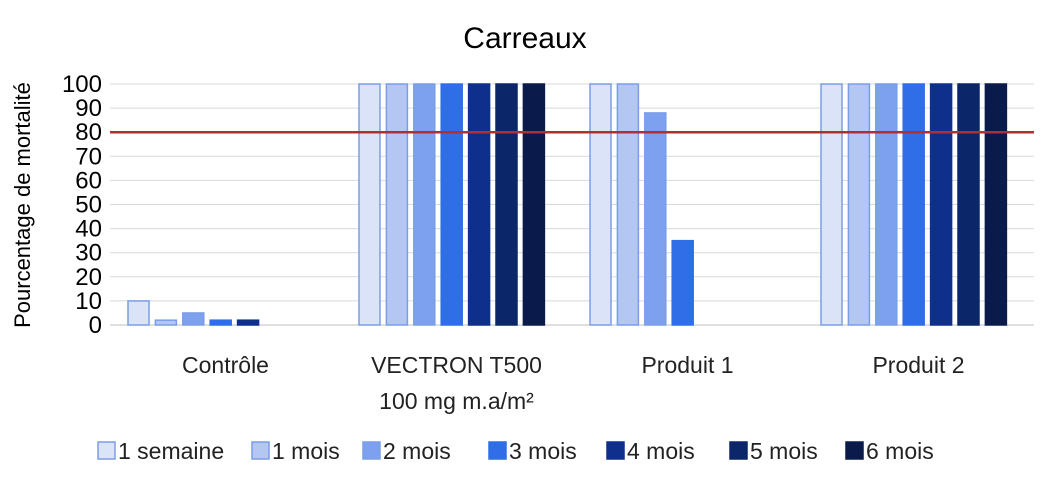 This screenshot has height=482, width=1046. What do you see at coordinates (456, 365) in the screenshot?
I see `category-label-1-0: VECTRON T500` at bounding box center [456, 365].